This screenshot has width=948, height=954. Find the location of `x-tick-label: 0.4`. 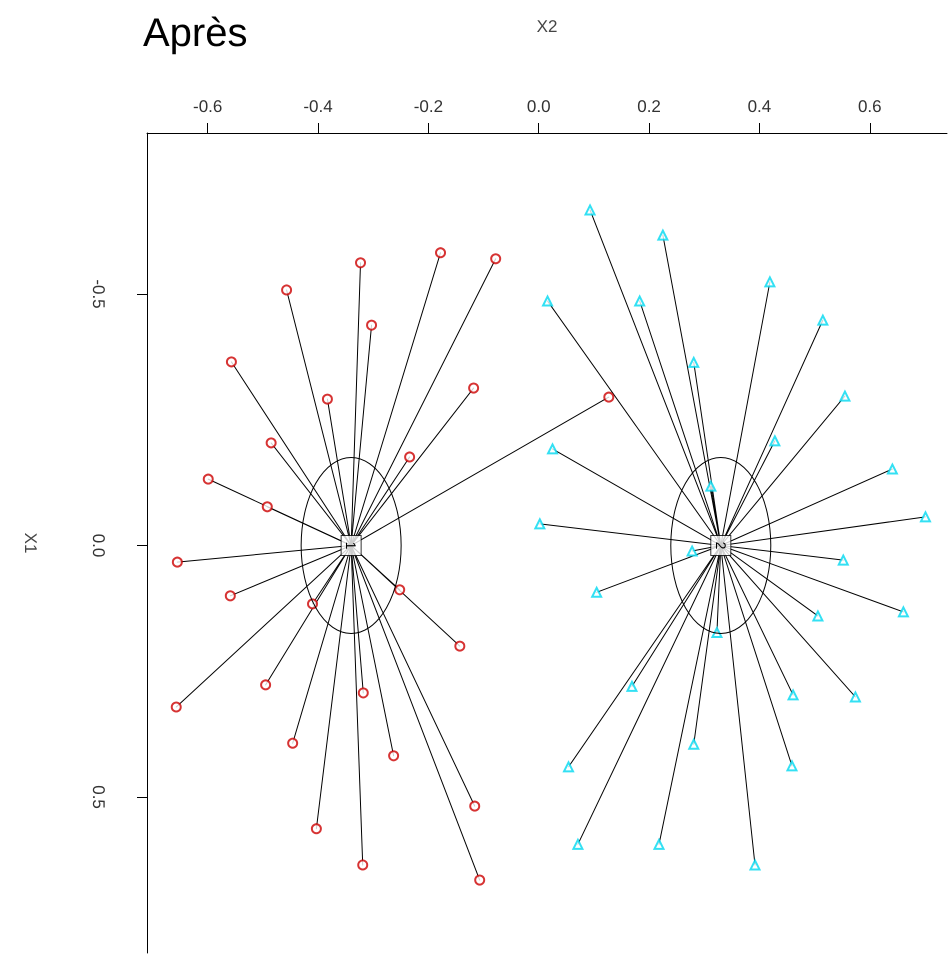

x-tick-label: 0.4 is located at coordinates (760, 106).